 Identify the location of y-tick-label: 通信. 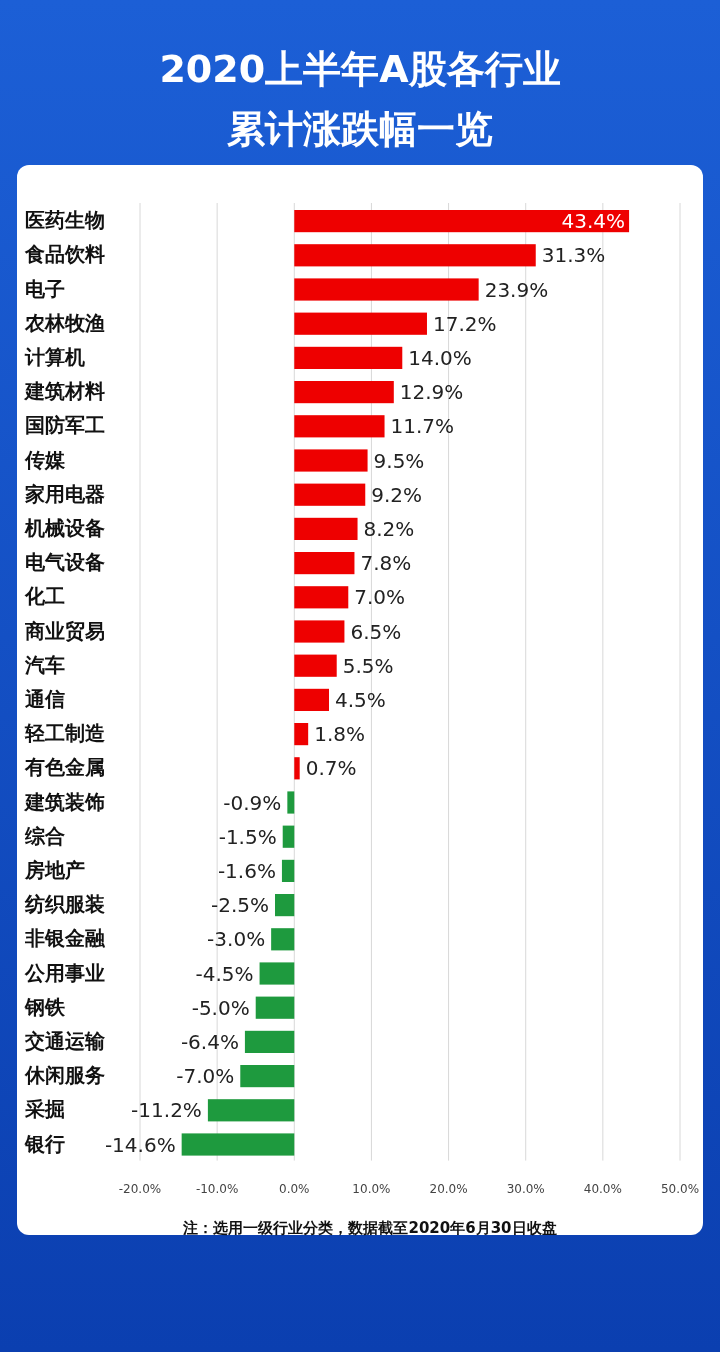
(44, 698).